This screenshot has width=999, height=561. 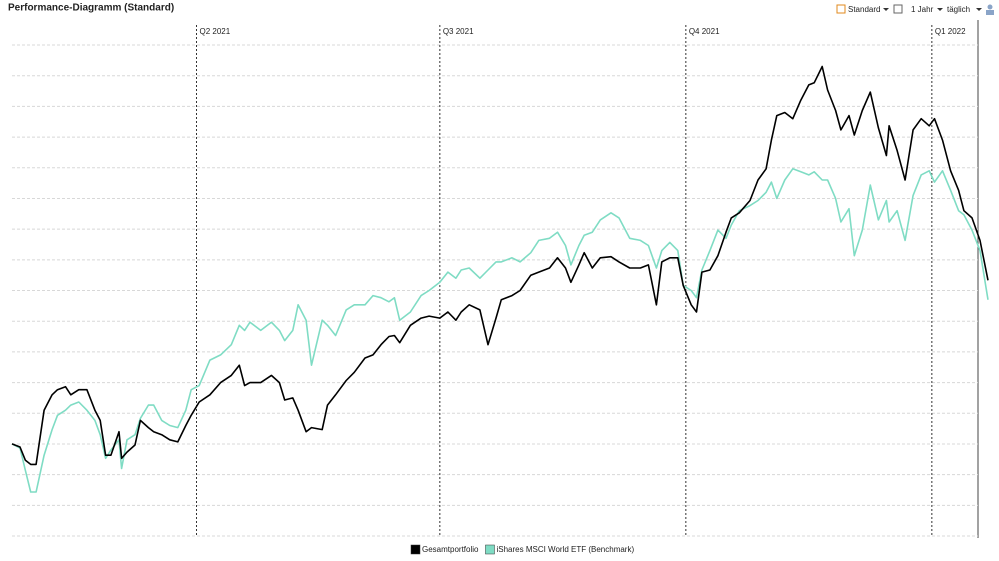 I want to click on x-tick-label: Q2 2021, so click(x=215, y=31).